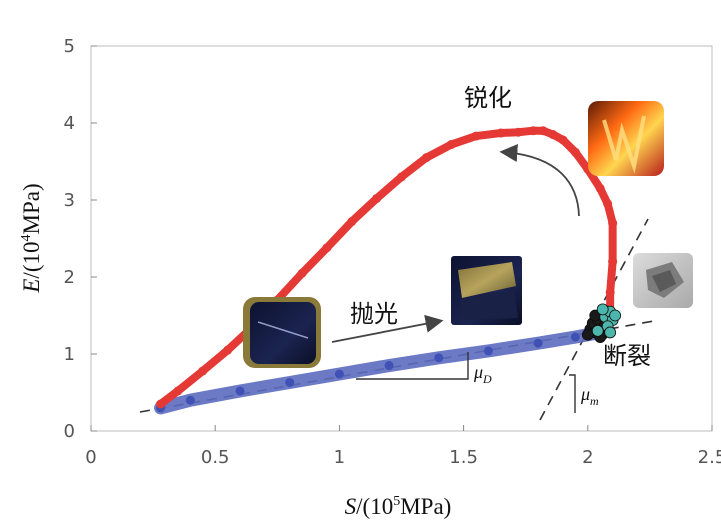 This screenshot has width=721, height=530. I want to click on mu-d-label: μD, so click(482, 374).